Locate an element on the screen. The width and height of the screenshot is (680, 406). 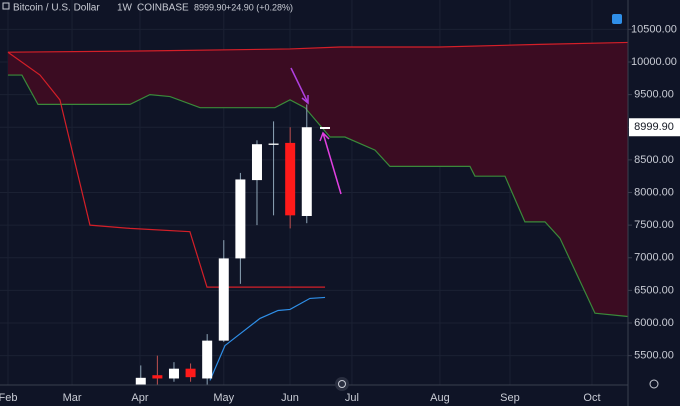
y-tick-label: 7500.00 is located at coordinates (654, 225).